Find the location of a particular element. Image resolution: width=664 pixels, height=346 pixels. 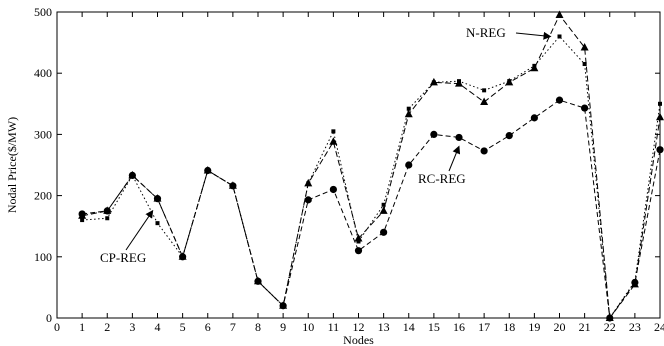

x-tick-label: 21 is located at coordinates (585, 327).